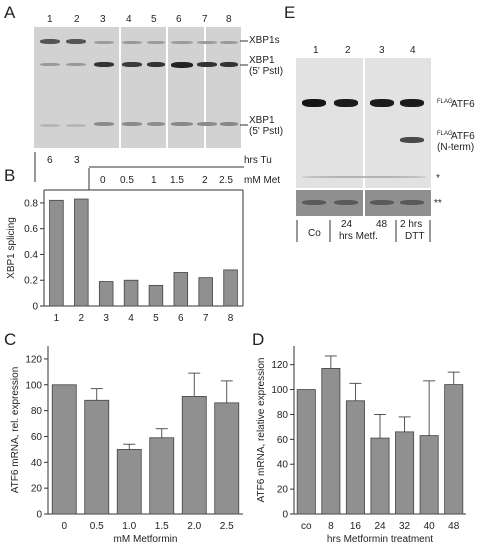 This screenshot has width=478, height=553. I want to click on gel-a-tu-3: 3, so click(77, 160).